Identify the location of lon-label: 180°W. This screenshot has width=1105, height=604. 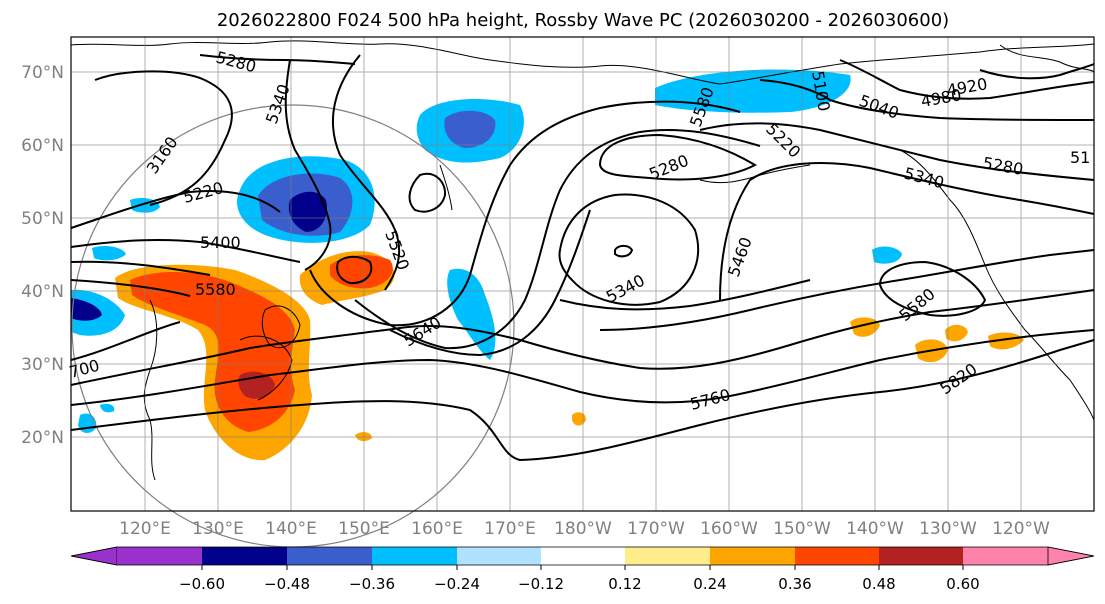
(583, 529).